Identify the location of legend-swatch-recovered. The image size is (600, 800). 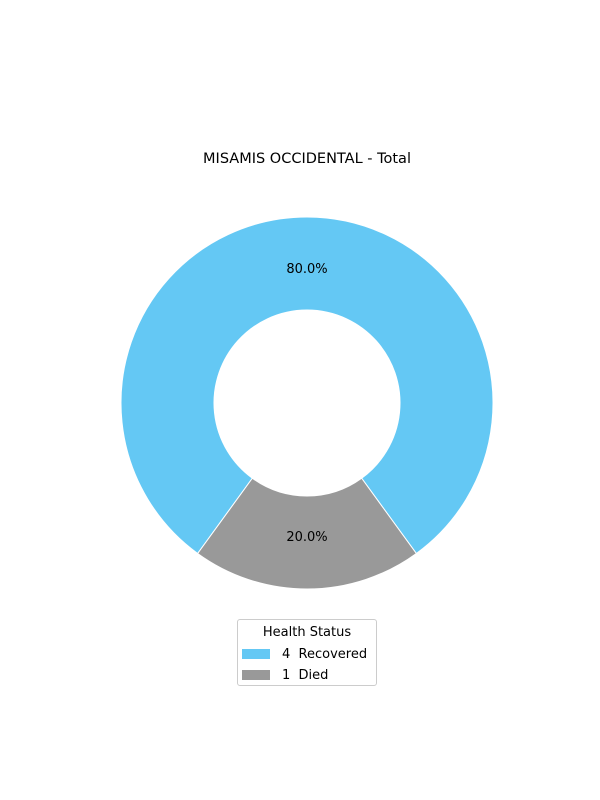
(256, 654).